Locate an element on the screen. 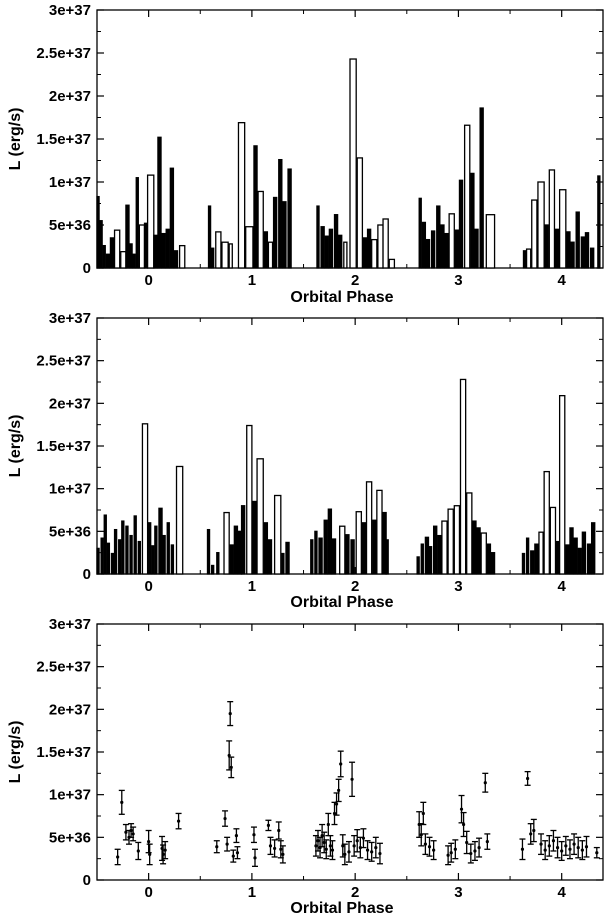 The image size is (605, 918). x-tick-label: 0 is located at coordinates (148, 280).